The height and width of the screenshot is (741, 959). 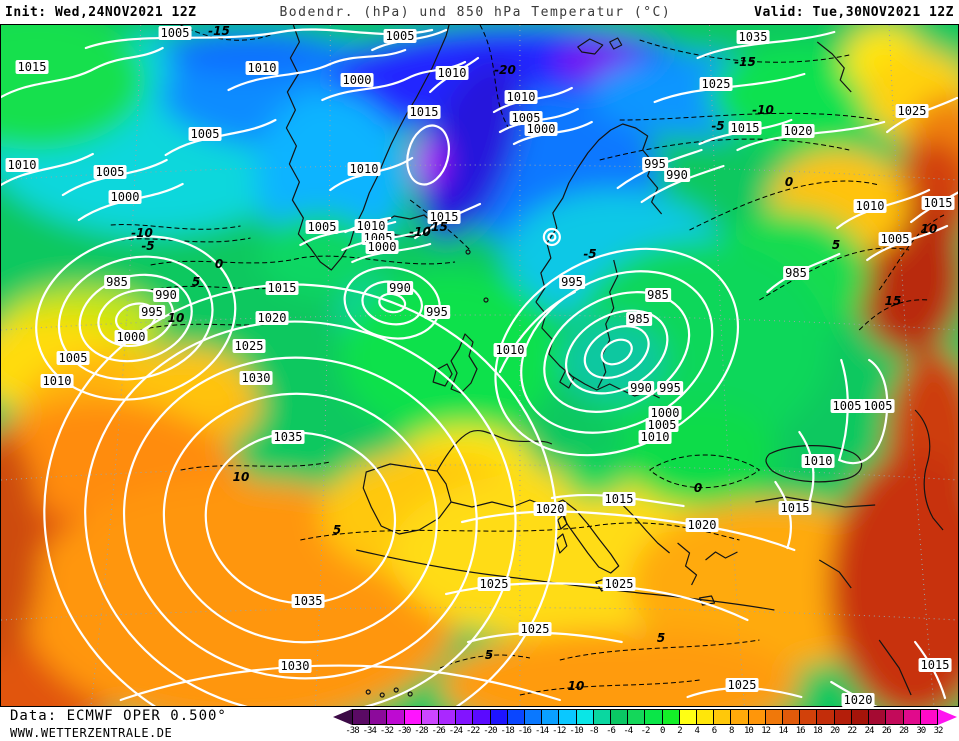 What do you see at coordinates (697, 731) in the screenshot?
I see `colorbar-tick: 4` at bounding box center [697, 731].